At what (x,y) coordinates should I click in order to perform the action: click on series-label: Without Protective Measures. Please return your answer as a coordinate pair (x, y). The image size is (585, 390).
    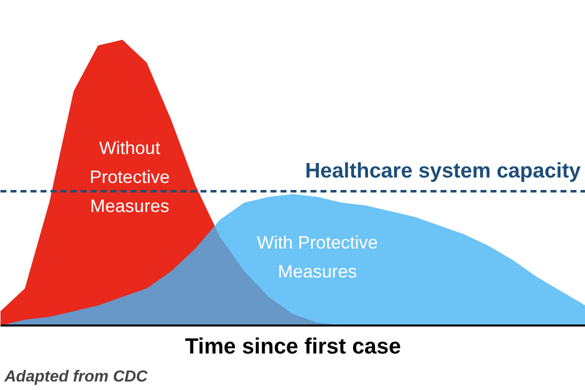
    Looking at the image, I should click on (130, 177).